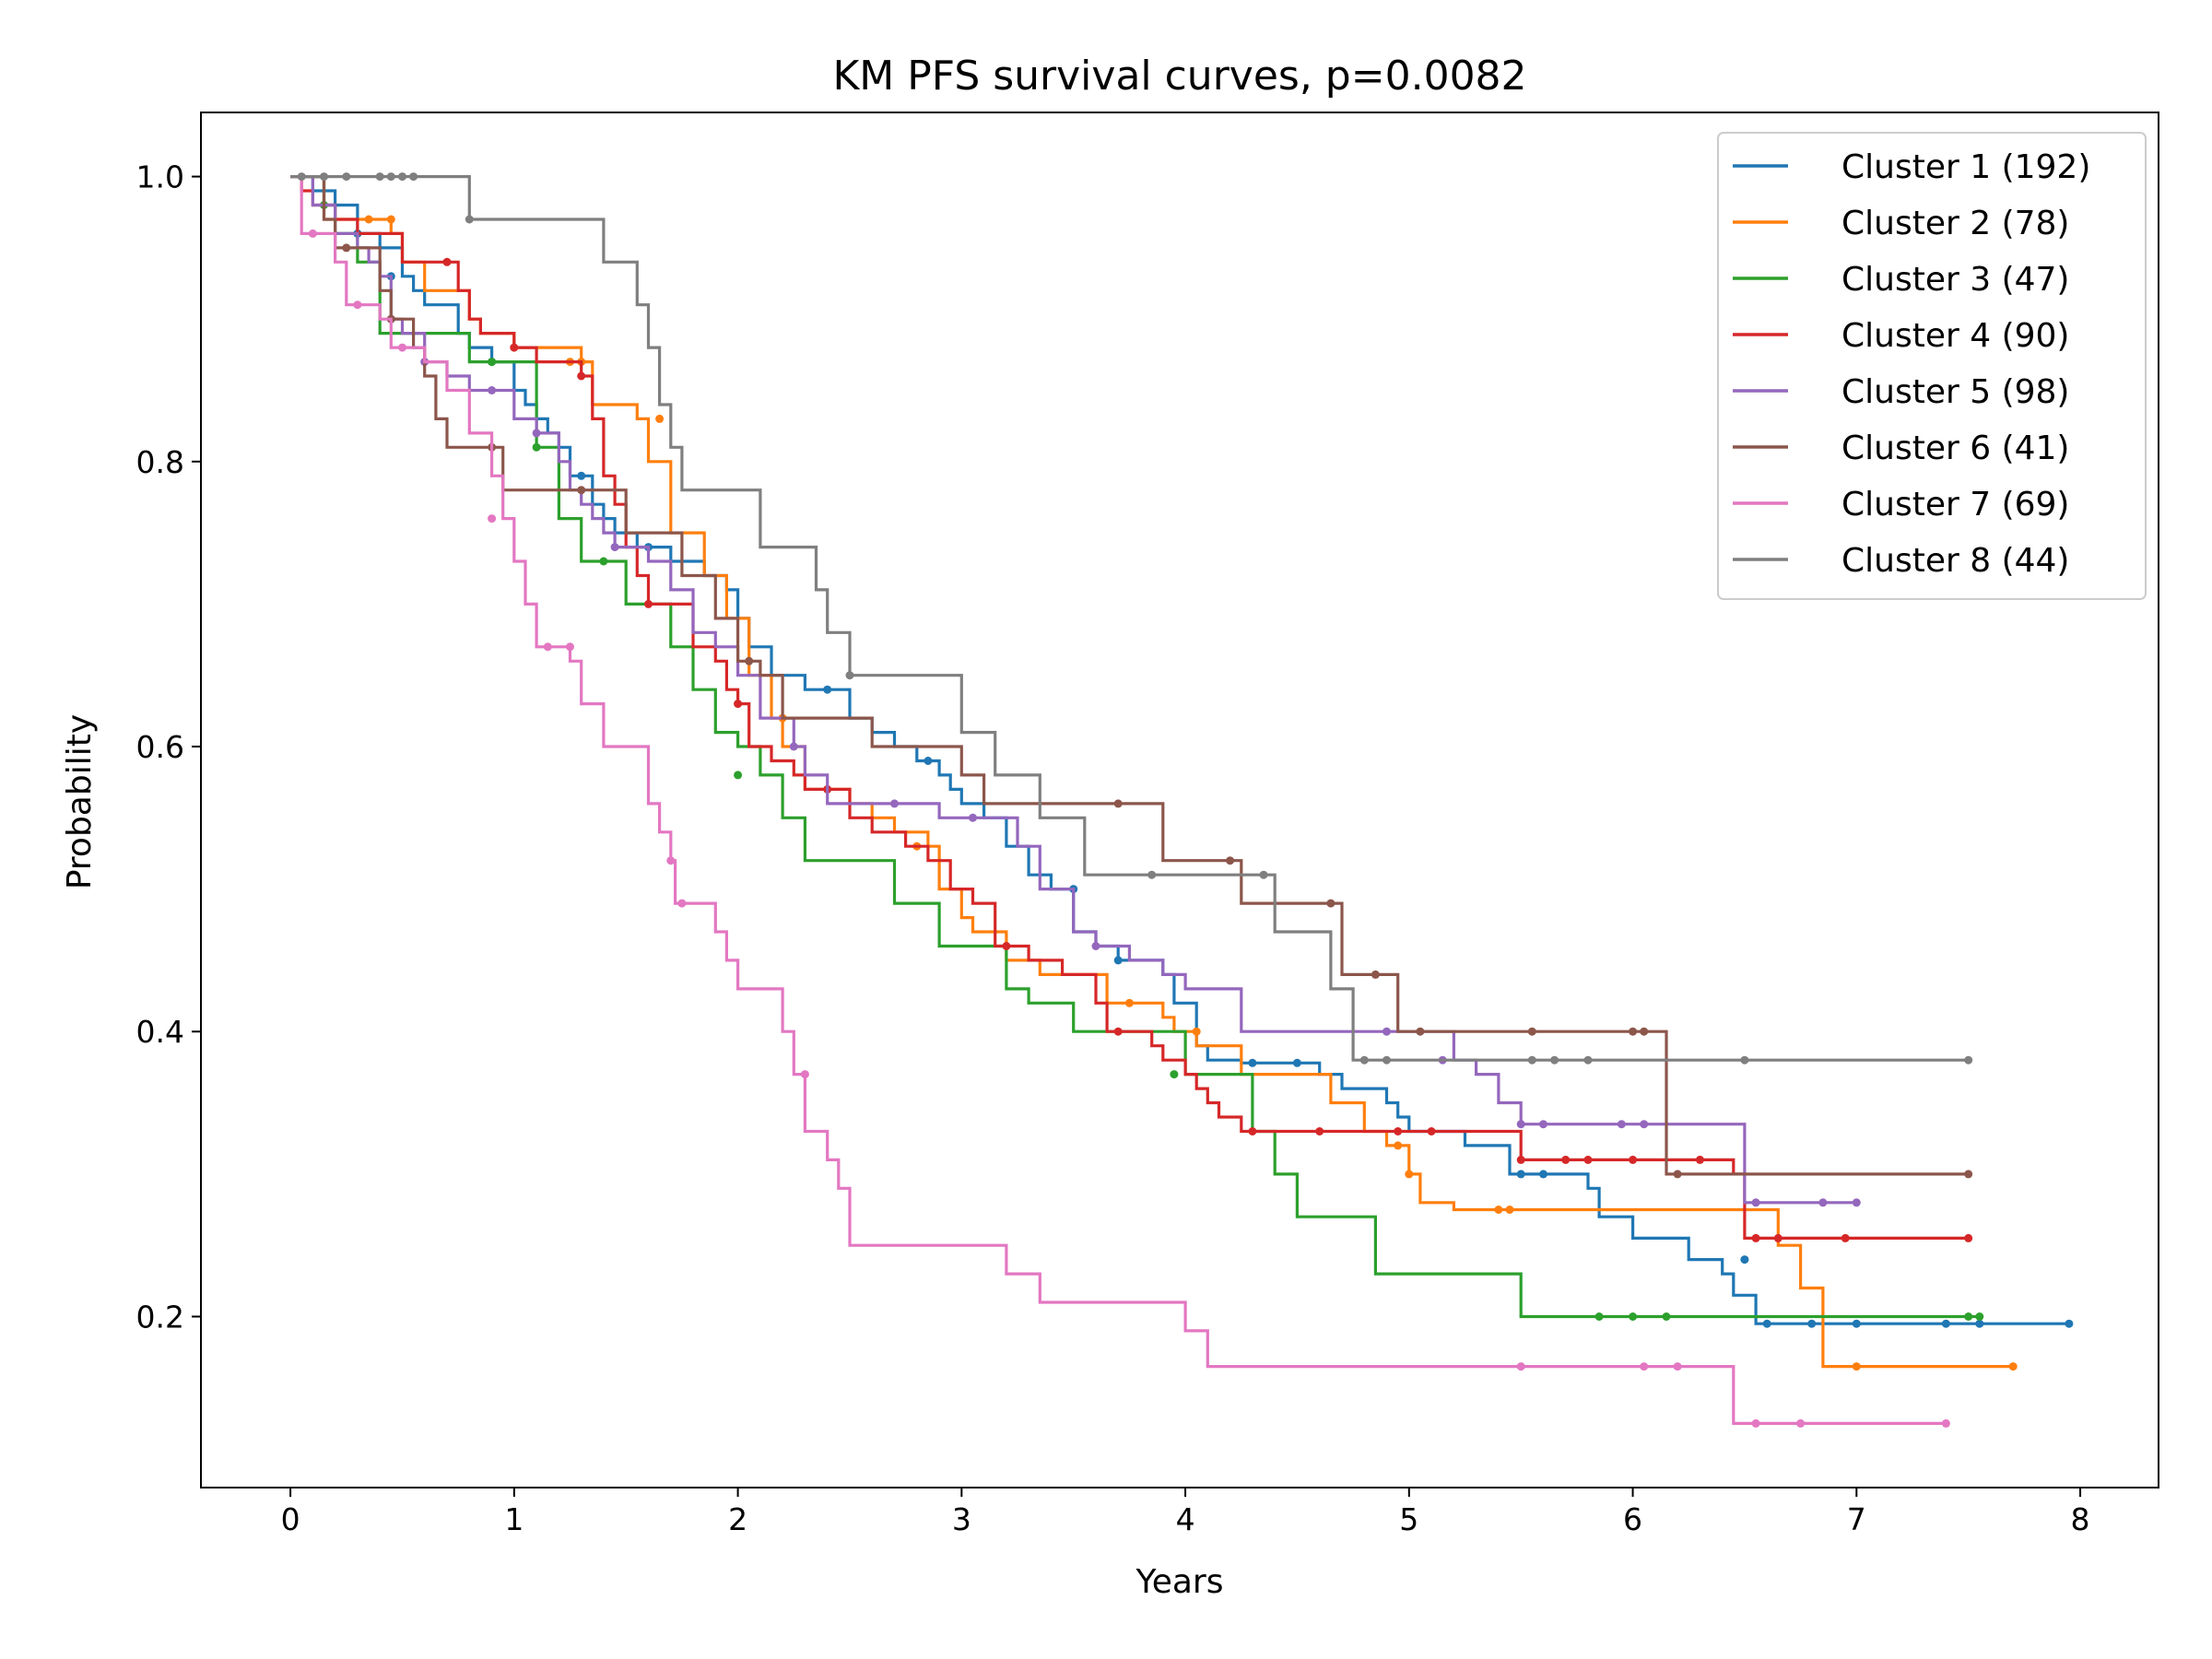 The height and width of the screenshot is (1659, 2212). I want to click on y-tick-label: 0.6, so click(160, 747).